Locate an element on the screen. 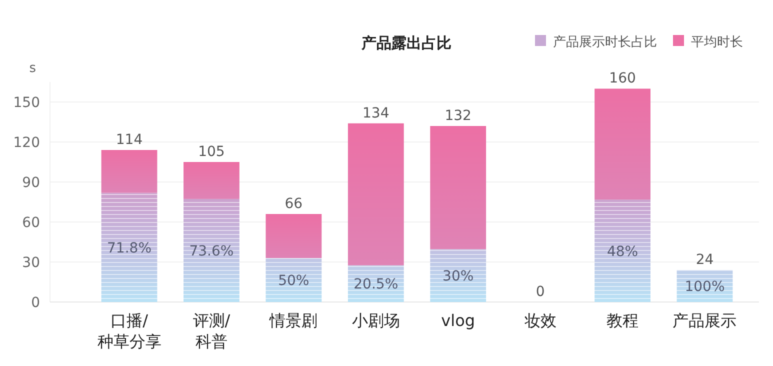 Image resolution: width=773 pixels, height=366 pixels. total-label: 24 is located at coordinates (705, 260).